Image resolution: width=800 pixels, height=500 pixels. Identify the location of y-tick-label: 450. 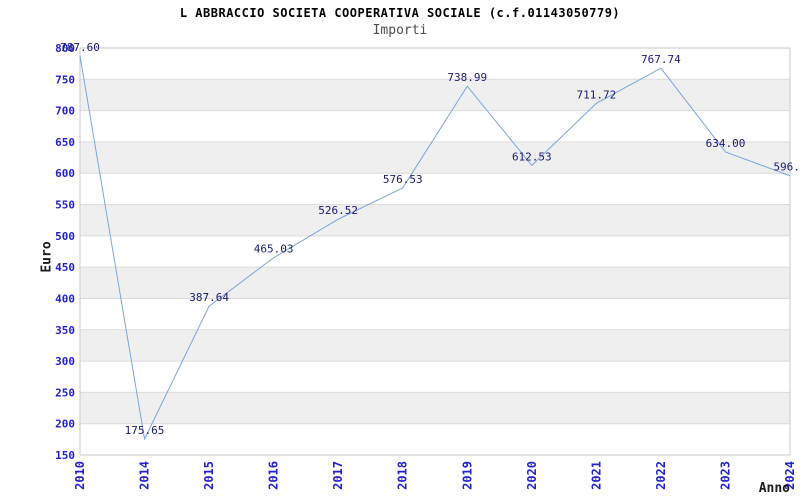
(65, 267).